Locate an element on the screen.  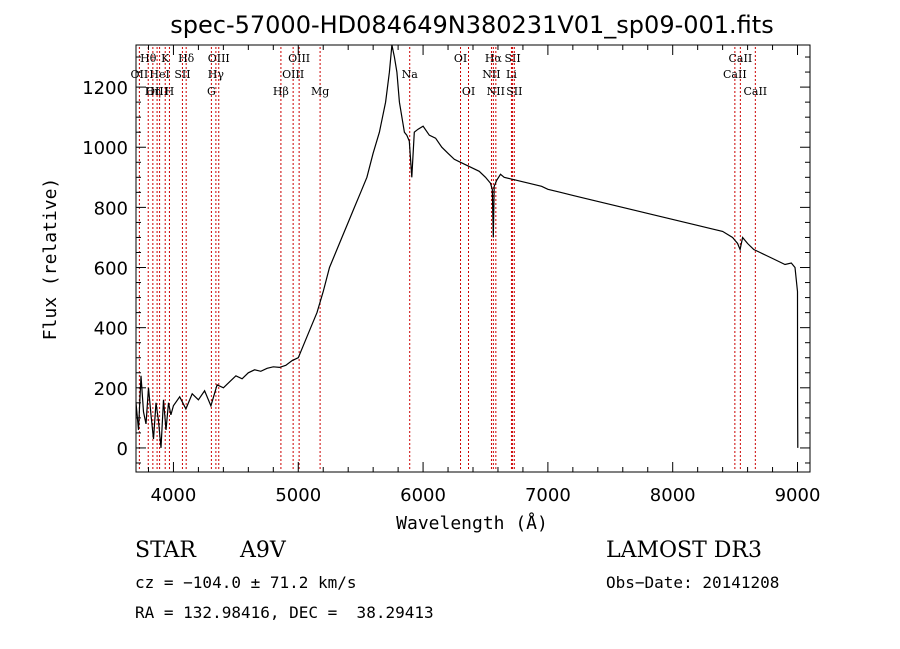
spectral-line-label: HeI is located at coordinates (159, 74).